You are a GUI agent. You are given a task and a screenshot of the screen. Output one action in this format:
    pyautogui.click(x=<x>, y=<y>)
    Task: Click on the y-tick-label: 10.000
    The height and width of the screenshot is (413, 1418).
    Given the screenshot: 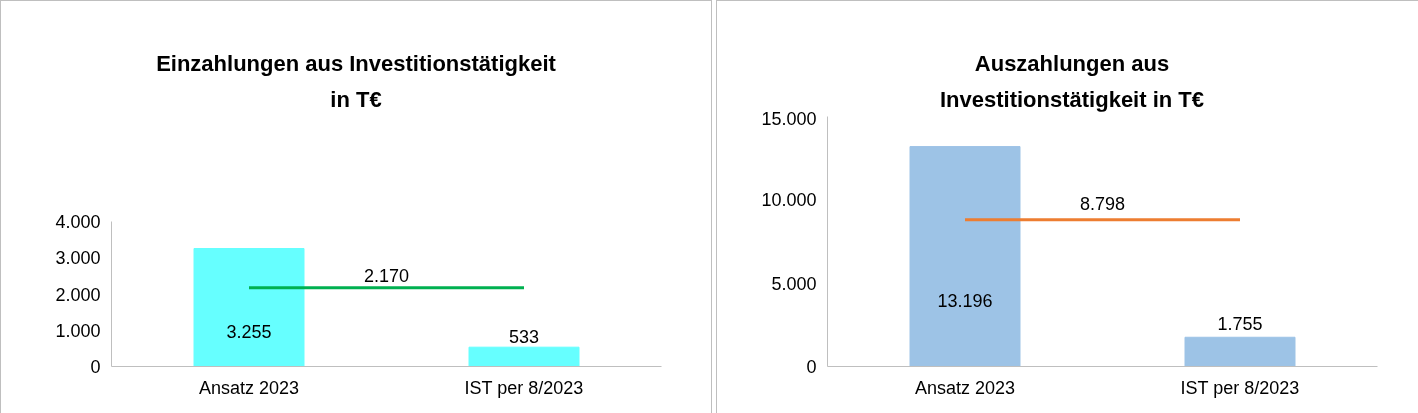 What is the action you would take?
    pyautogui.click(x=789, y=200)
    